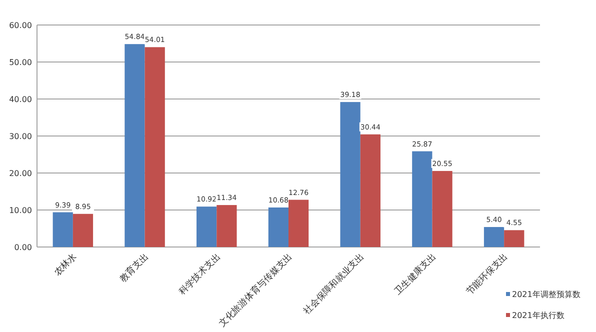  Describe the element at coordinates (20, 62) in the screenshot. I see `y-tick-label: 50.00` at that location.